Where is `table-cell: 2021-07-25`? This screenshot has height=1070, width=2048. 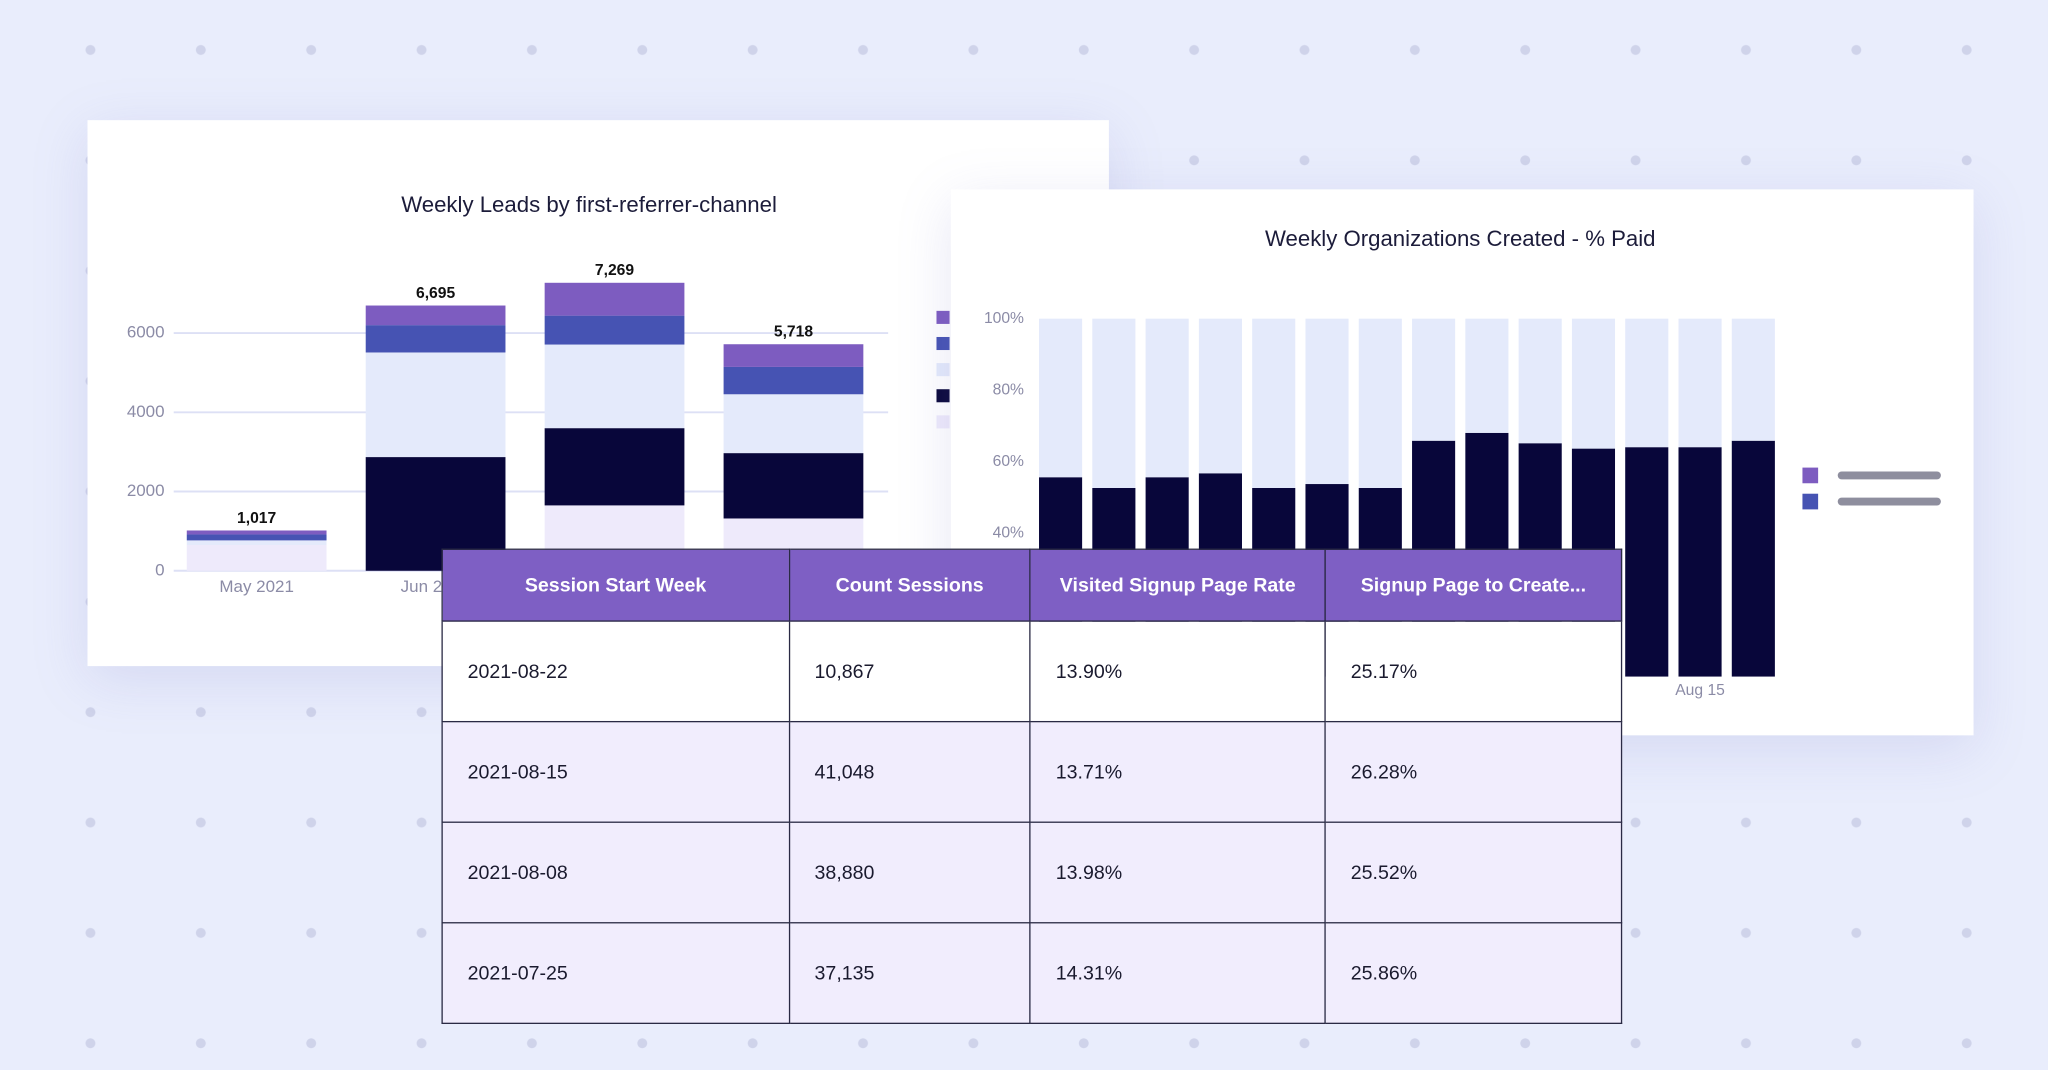 table-cell: 2021-07-25 is located at coordinates (615, 973).